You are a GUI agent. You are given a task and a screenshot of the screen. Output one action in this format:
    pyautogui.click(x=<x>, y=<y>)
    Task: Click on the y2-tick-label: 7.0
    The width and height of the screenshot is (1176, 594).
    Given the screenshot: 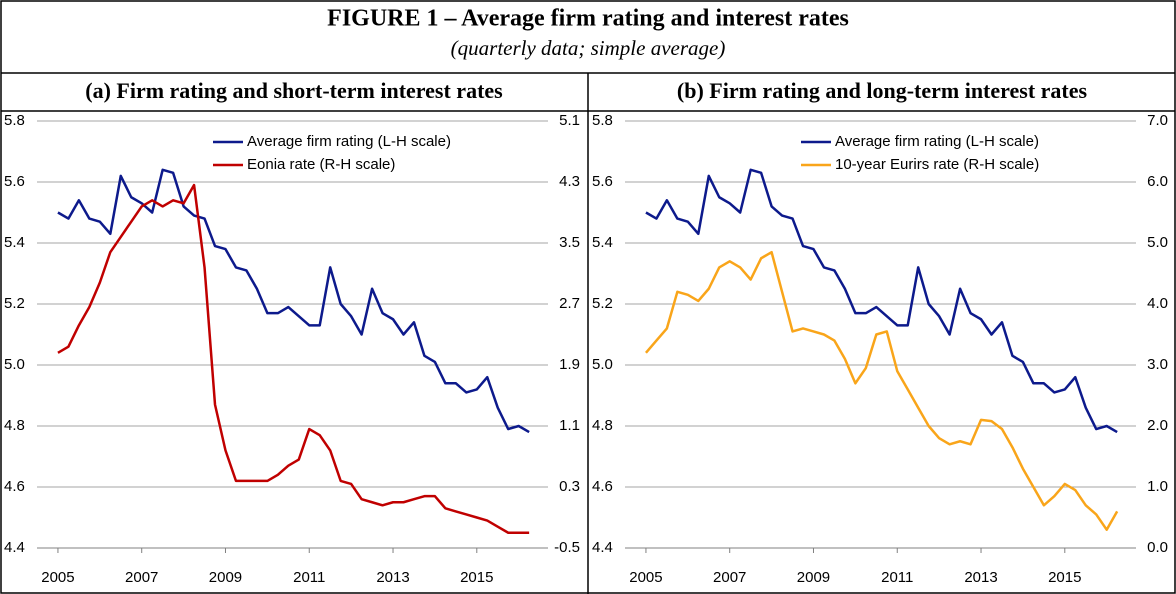 What is the action you would take?
    pyautogui.click(x=1157, y=120)
    